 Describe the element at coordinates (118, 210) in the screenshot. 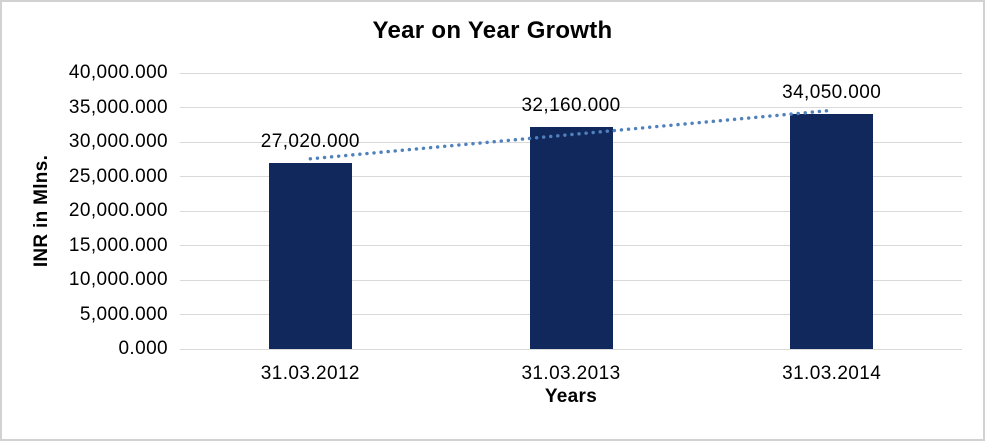

I see `y-tick-label: 20,000.000` at that location.